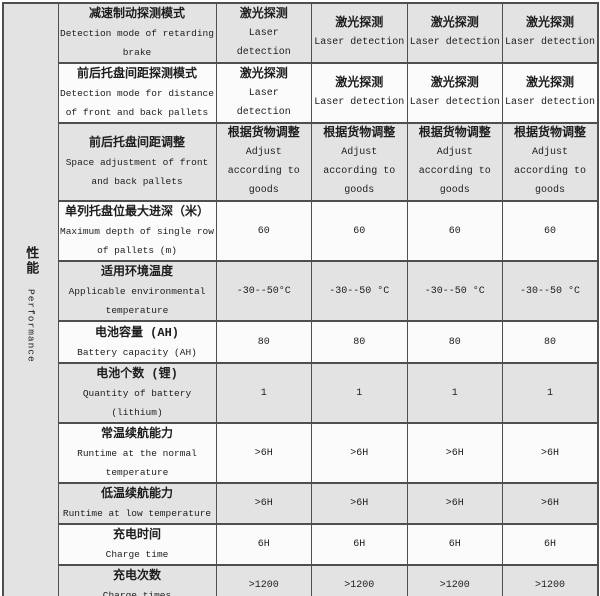 This screenshot has width=600, height=596. I want to click on spec-value-cell: 1, so click(550, 393).